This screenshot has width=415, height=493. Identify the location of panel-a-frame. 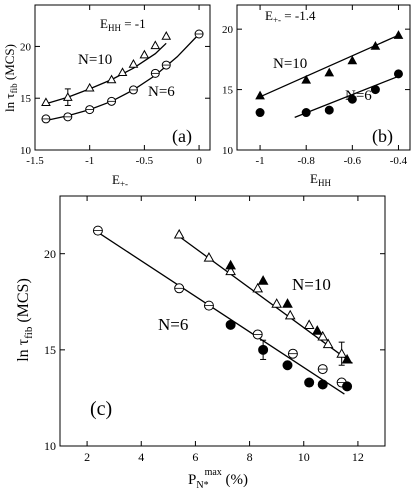
(122, 77).